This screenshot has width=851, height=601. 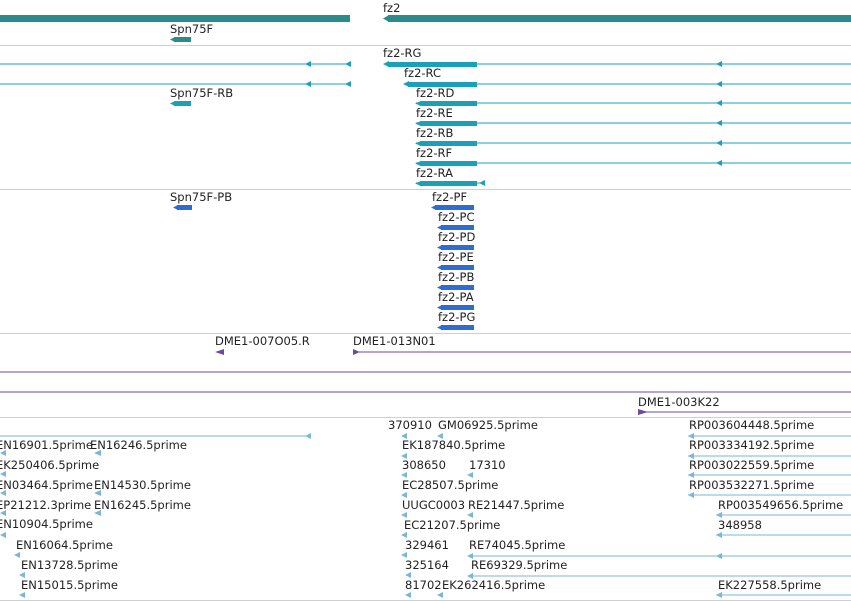 What do you see at coordinates (619, 18) in the screenshot?
I see `gene-bar-fz2` at bounding box center [619, 18].